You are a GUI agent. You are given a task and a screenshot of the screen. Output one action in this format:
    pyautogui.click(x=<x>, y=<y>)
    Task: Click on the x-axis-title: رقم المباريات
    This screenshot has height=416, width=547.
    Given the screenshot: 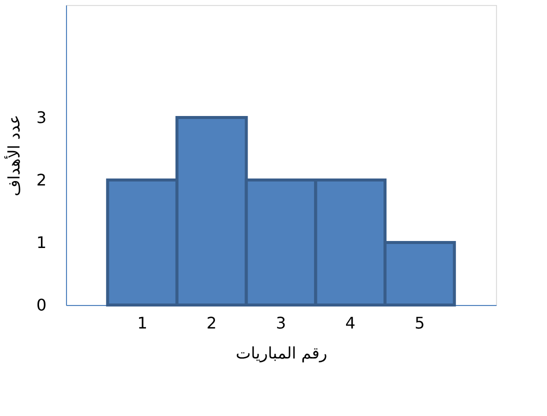 What is the action you would take?
    pyautogui.click(x=282, y=353)
    